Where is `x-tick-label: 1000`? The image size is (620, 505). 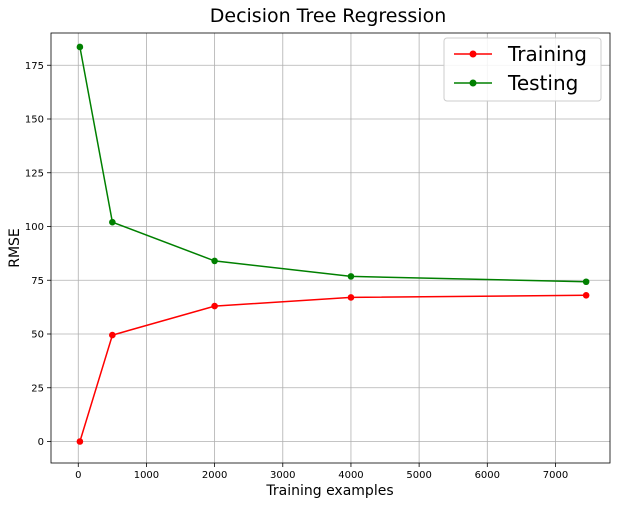 x-tick-label: 1000 is located at coordinates (146, 475).